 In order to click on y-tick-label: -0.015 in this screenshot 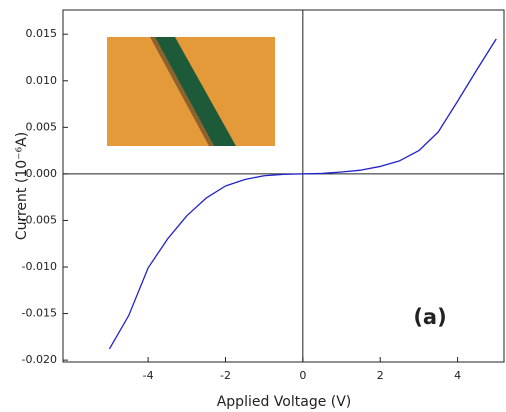, I will do `click(39, 313)`.